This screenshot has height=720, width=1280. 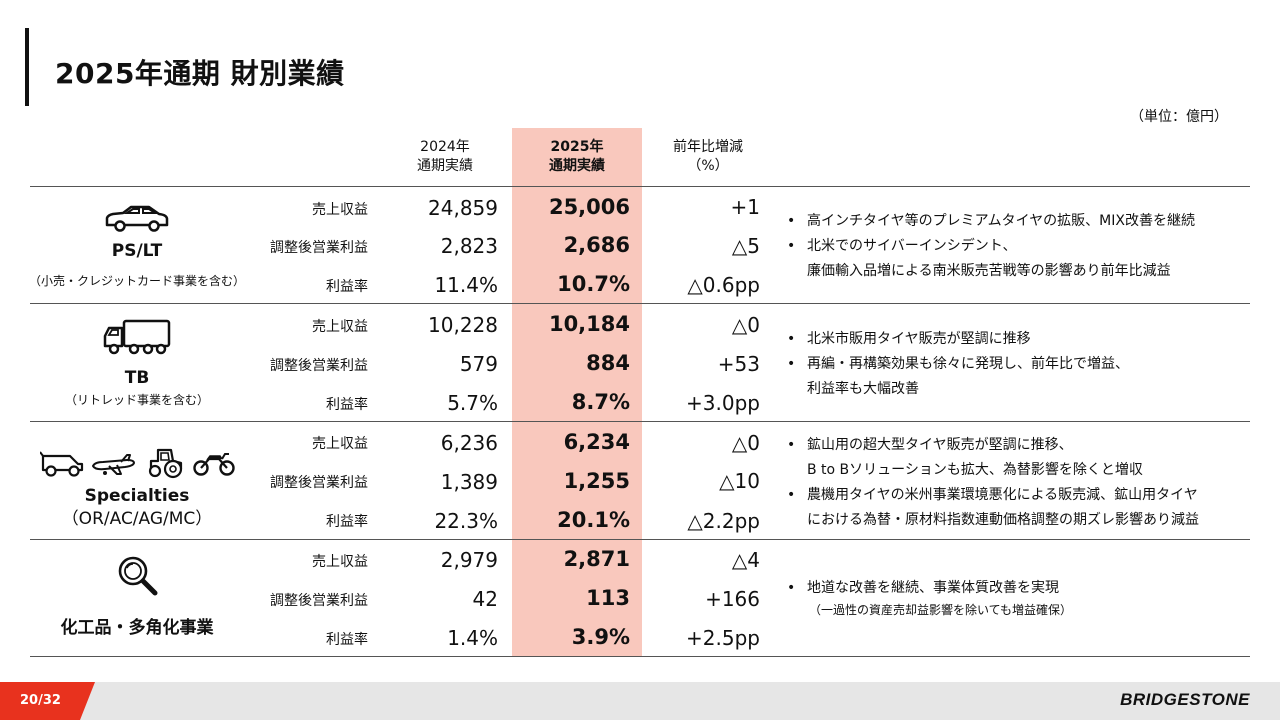 I want to click on col-header-2024-line1: 2024年, so click(x=445, y=147).